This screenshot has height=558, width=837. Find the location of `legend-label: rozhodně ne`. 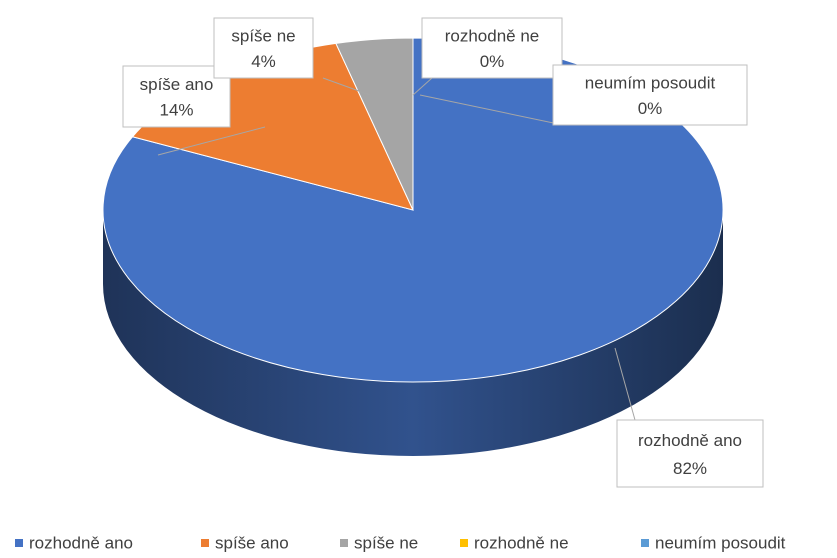

legend-label: rozhodně ne is located at coordinates (521, 542).